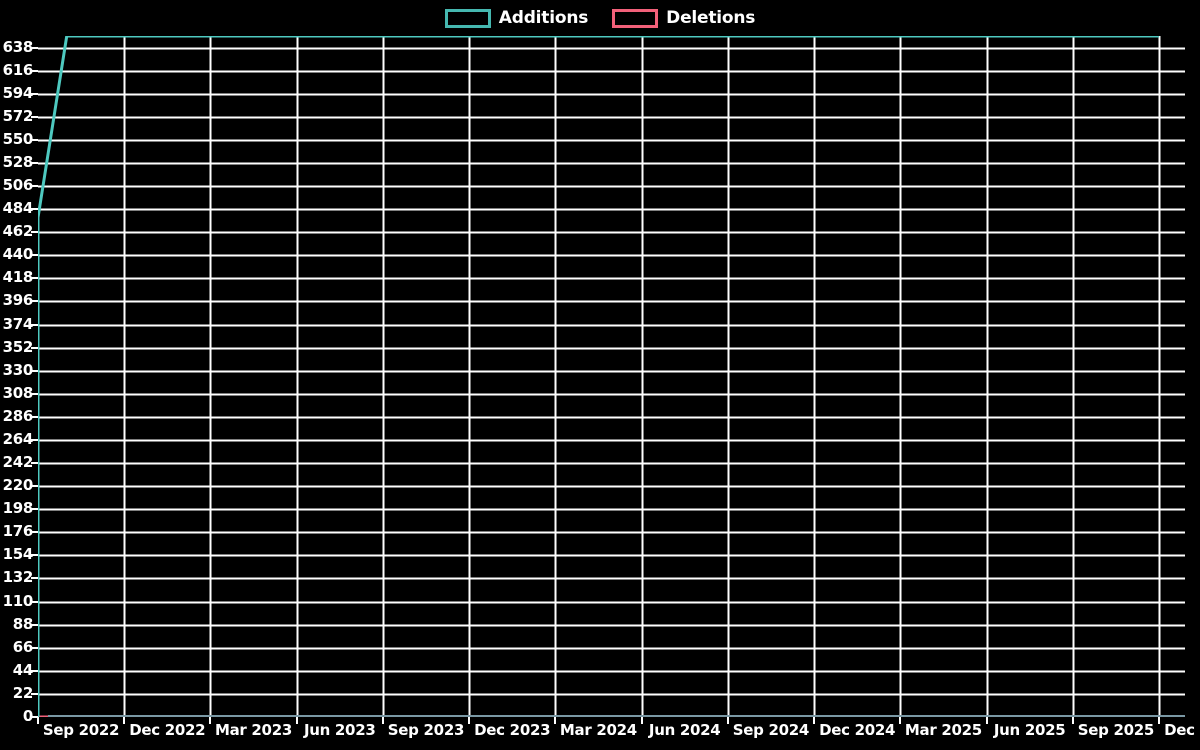 The width and height of the screenshot is (1200, 750). What do you see at coordinates (1116, 730) in the screenshot?
I see `x-axis-tick-label: Sep 2025` at bounding box center [1116, 730].